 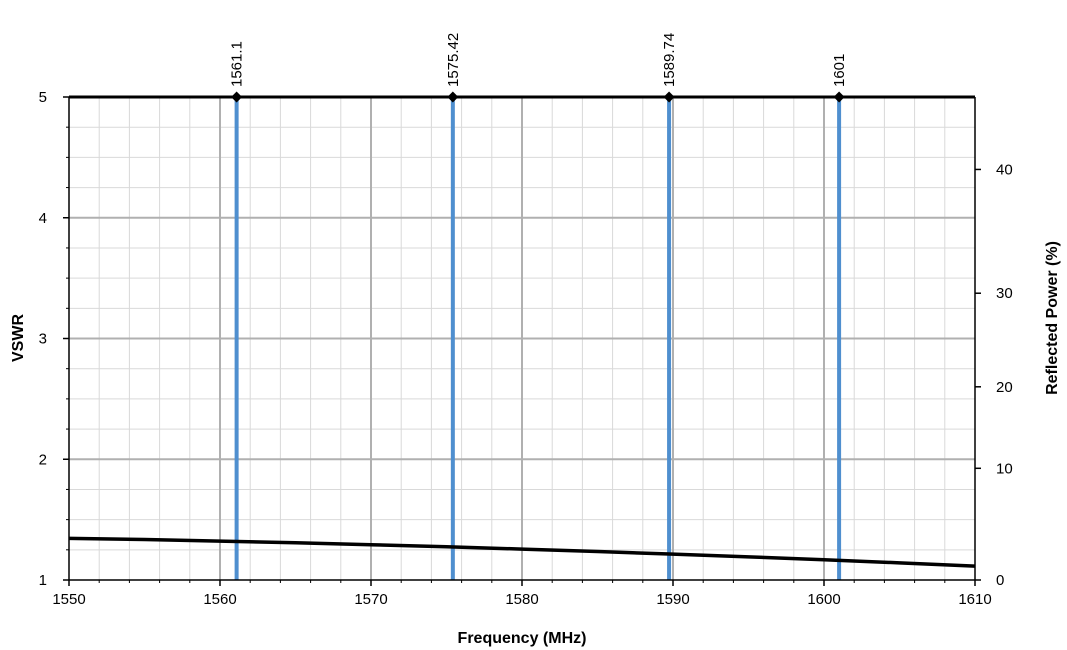 What do you see at coordinates (538, 97) in the screenshot?
I see `marker-dots` at bounding box center [538, 97].